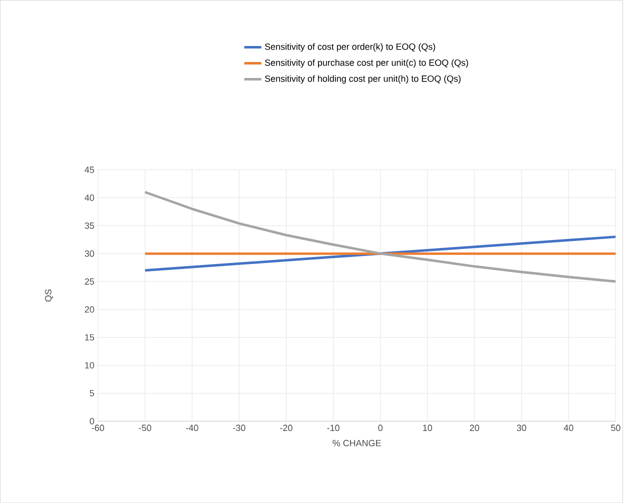 This screenshot has height=503, width=624. Describe the element at coordinates (350, 47) in the screenshot. I see `legend-label: Sensitivity of cost per order(k) to EOQ (Qs)` at that location.